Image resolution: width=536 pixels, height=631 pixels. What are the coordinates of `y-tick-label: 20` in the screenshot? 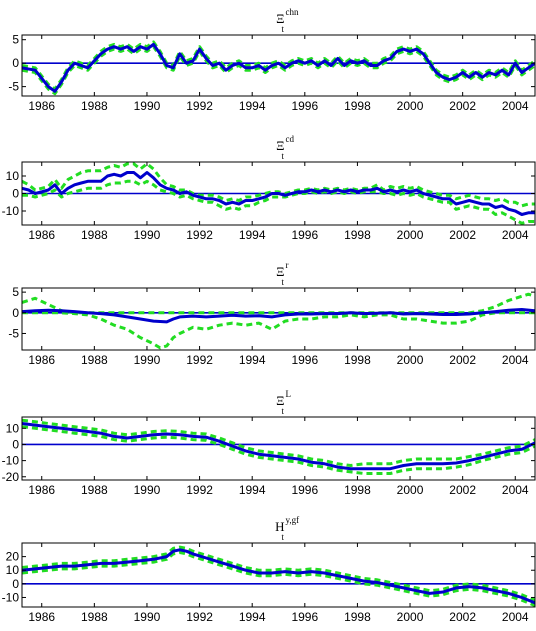 It's located at (13, 557).